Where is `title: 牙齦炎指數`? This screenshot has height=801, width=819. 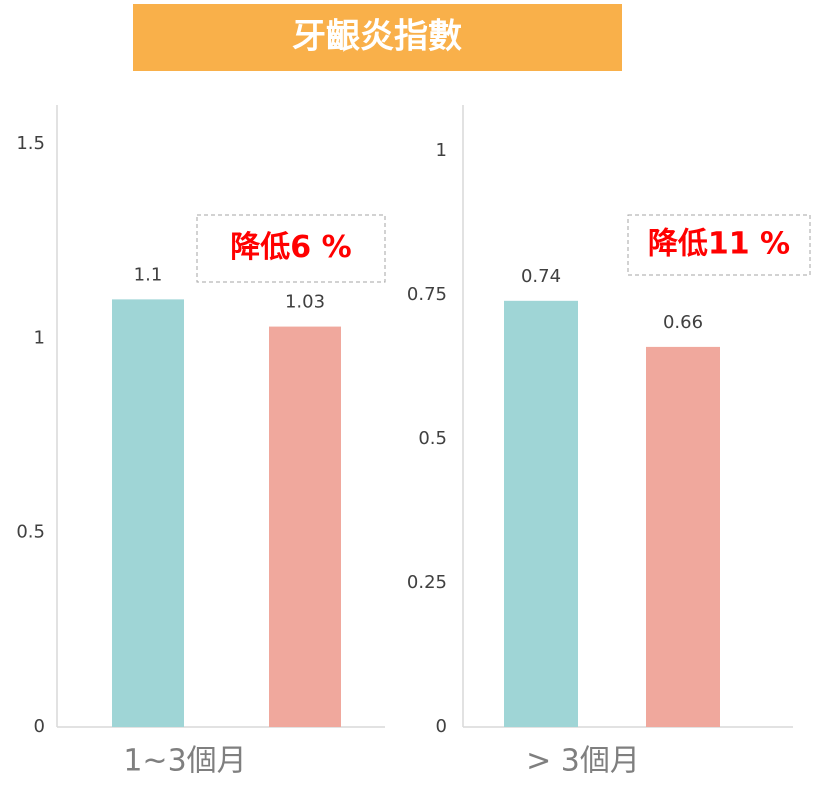
title: 牙齦炎指數 is located at coordinates (377, 37).